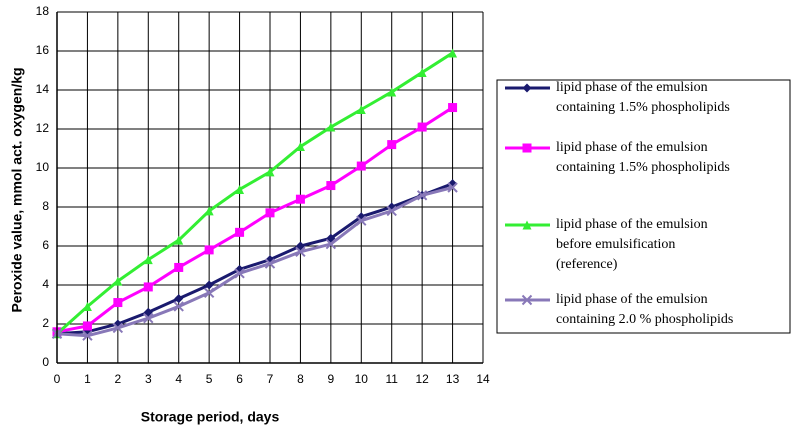 The height and width of the screenshot is (435, 799). What do you see at coordinates (178, 379) in the screenshot?
I see `x-tick-label: 4` at bounding box center [178, 379].